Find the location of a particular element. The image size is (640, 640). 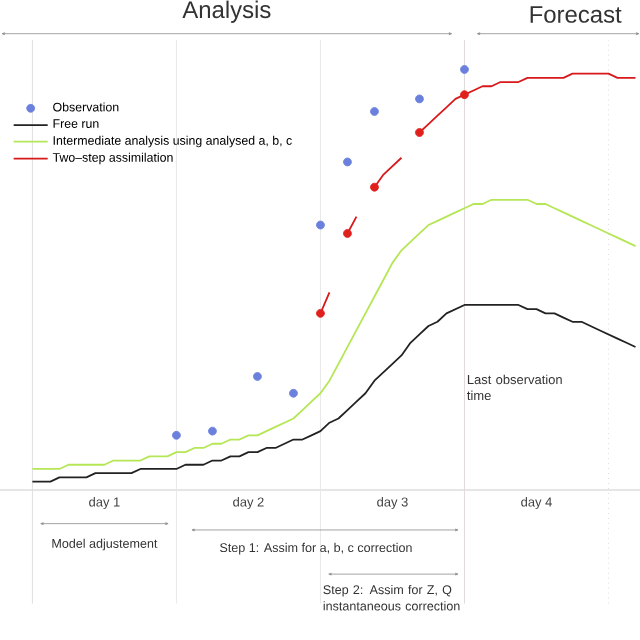

text: Analysis is located at coordinates (226, 11).